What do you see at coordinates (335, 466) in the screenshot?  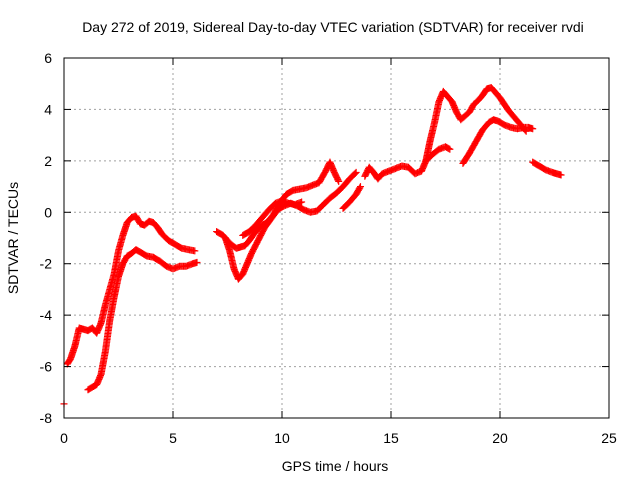 I see `x-axis-label: GPS time / hours` at bounding box center [335, 466].